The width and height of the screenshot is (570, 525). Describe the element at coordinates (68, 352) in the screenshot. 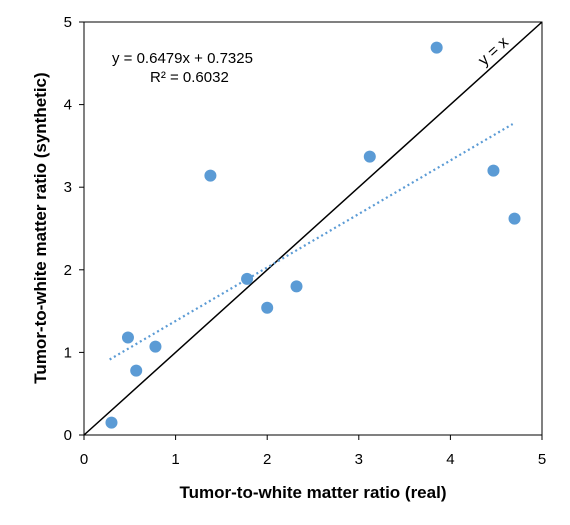

I see `y-tick-label: 1` at that location.